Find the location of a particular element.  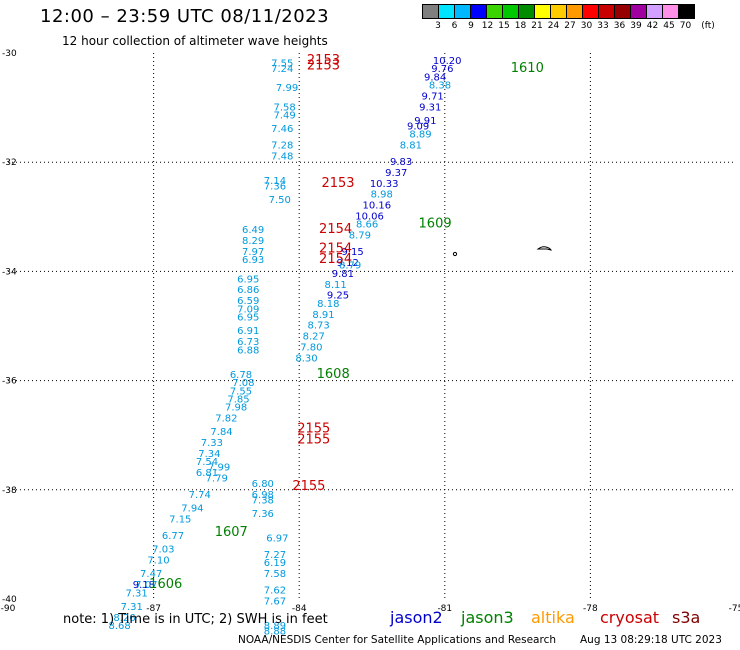

color-scale-label: 36 is located at coordinates (619, 26).